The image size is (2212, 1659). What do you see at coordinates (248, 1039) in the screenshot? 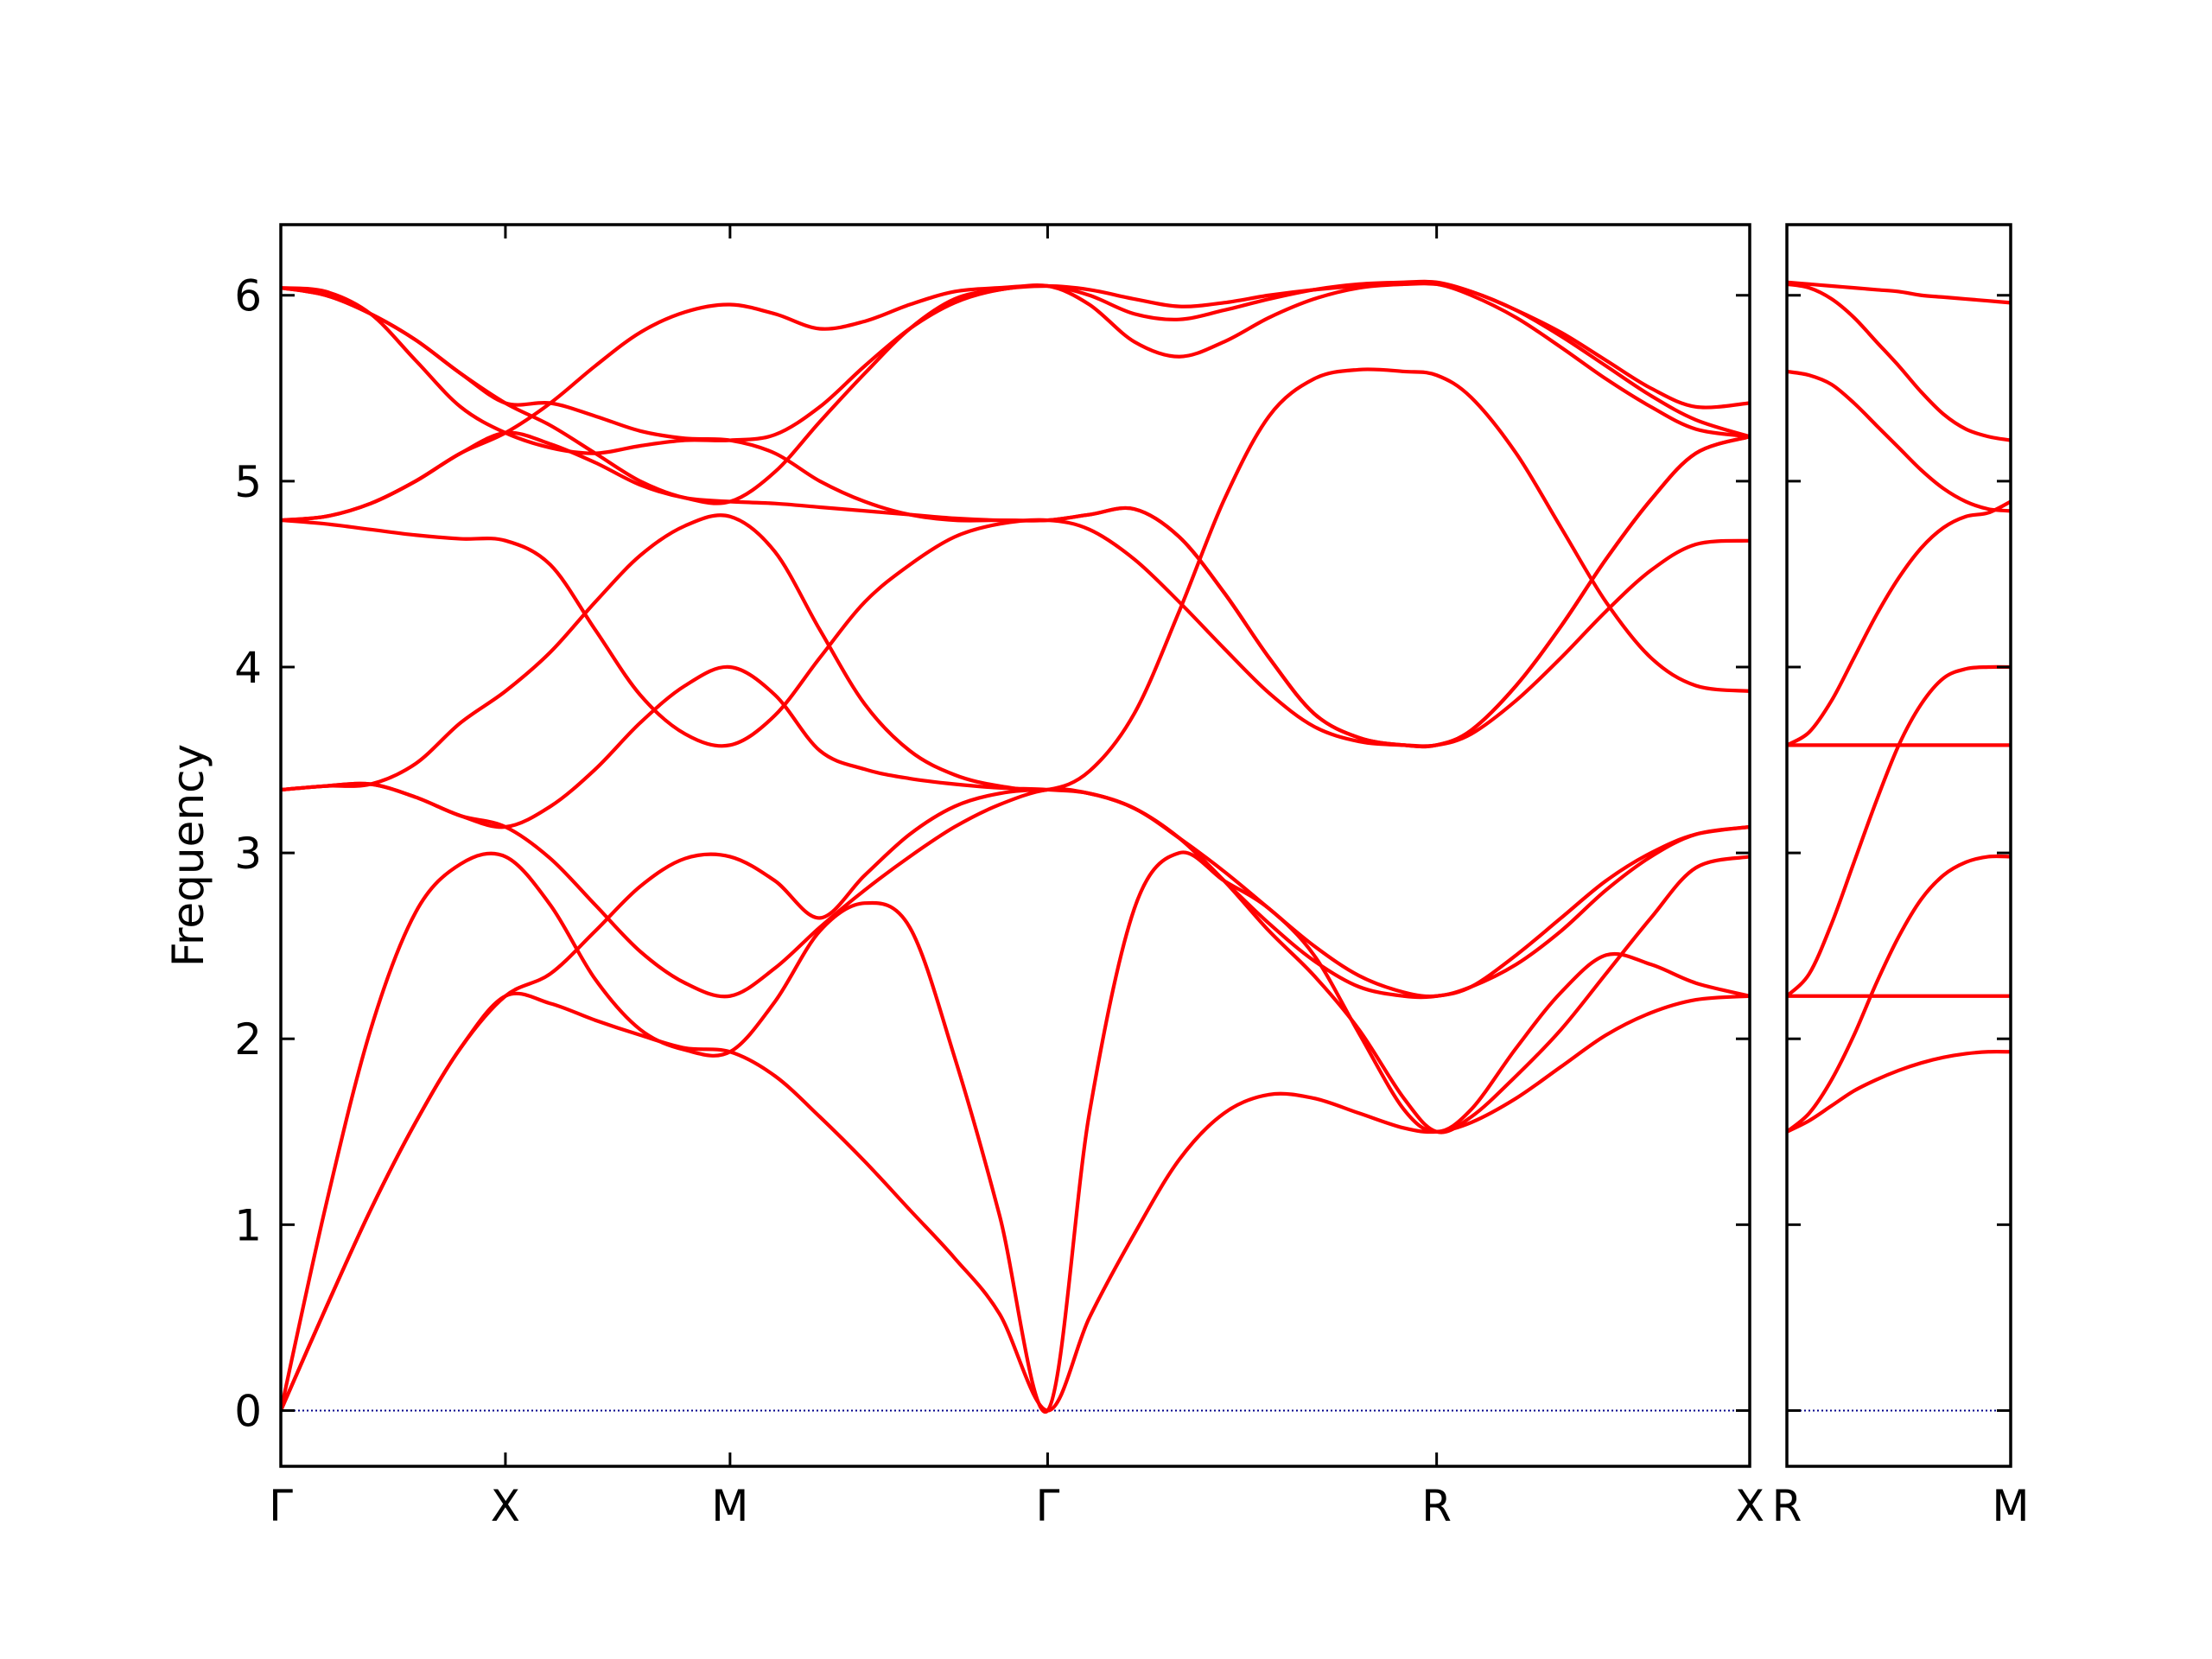
I see `y-tick-label: 2` at bounding box center [248, 1039].